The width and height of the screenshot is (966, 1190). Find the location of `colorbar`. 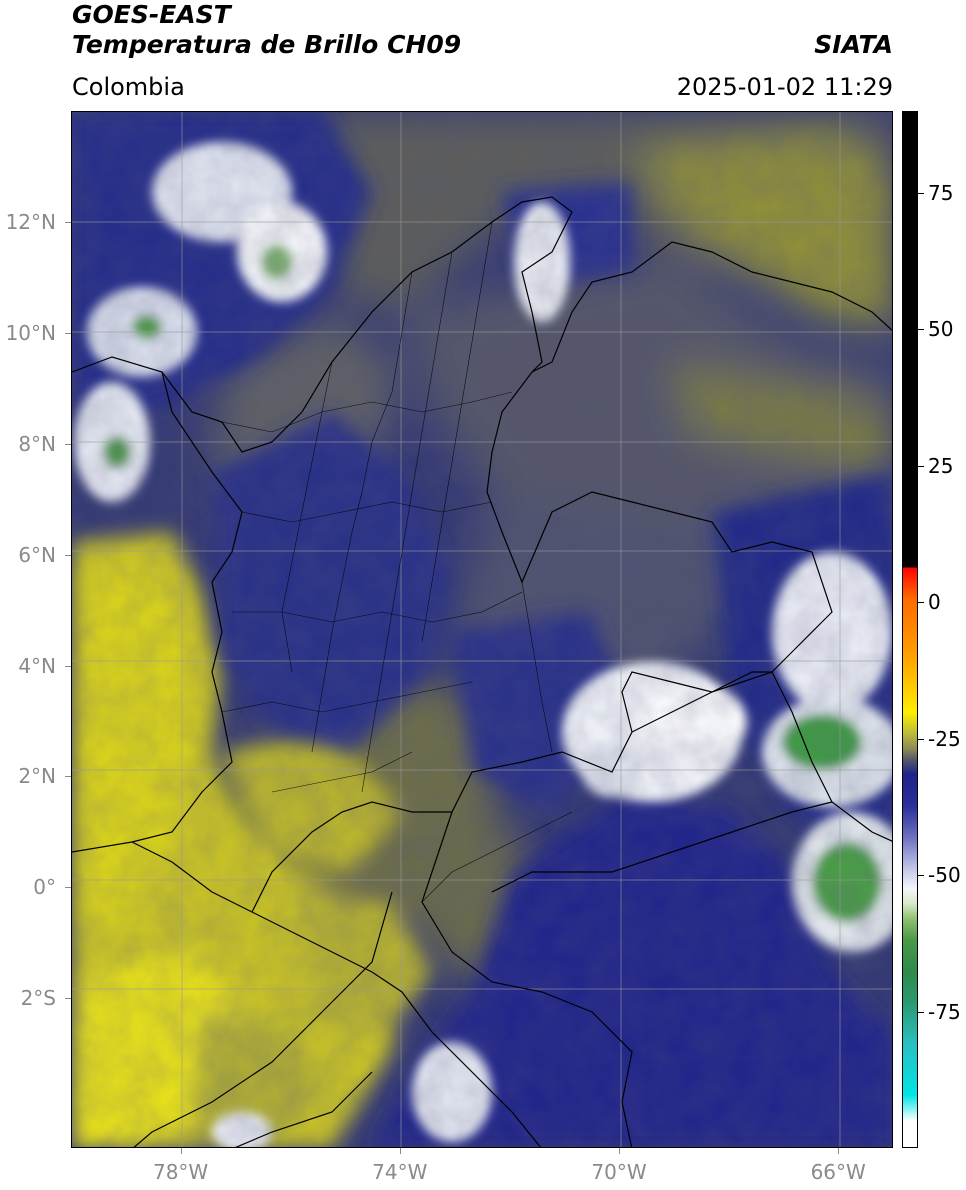

colorbar is located at coordinates (910, 629).